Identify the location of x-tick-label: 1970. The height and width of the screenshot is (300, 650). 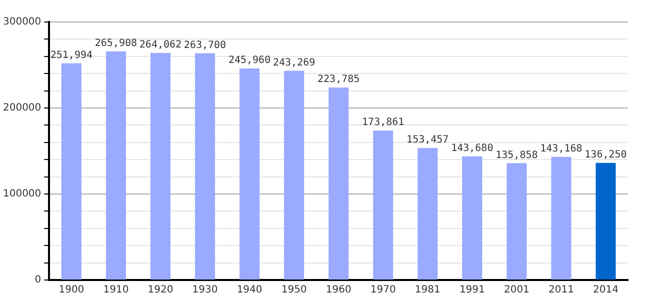
(383, 290).